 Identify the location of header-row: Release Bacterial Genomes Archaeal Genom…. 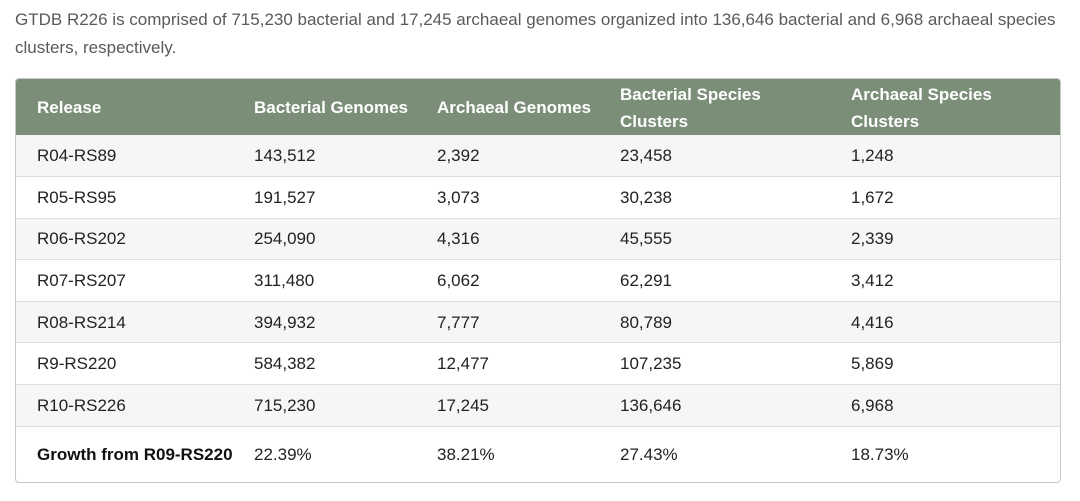
(538, 107).